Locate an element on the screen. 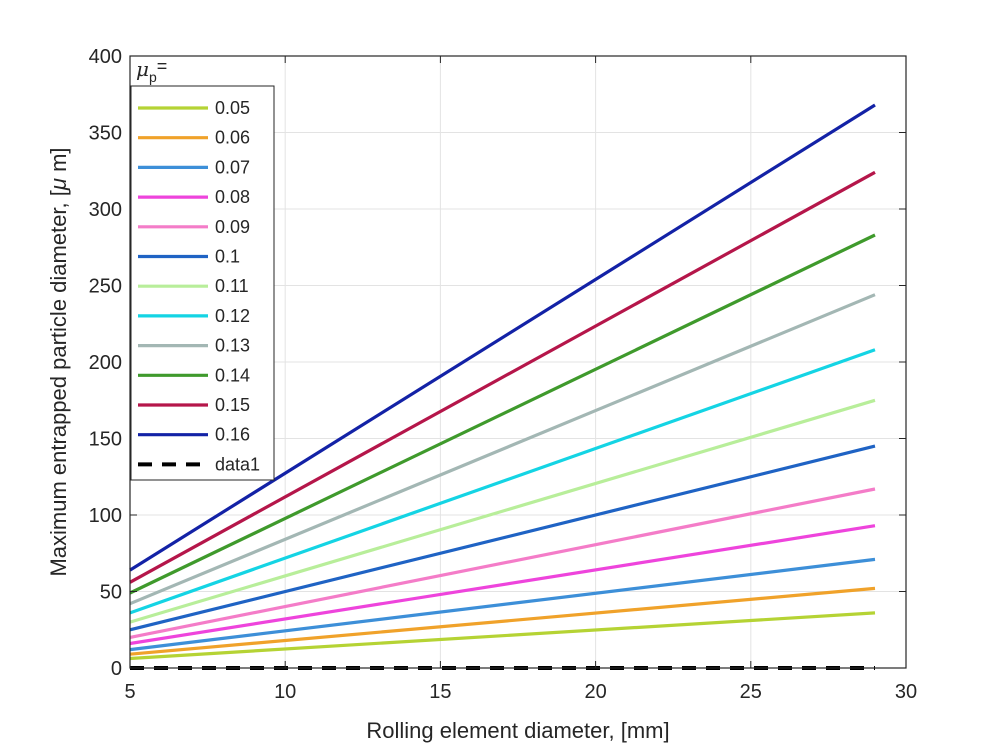  legend-title-equals: = is located at coordinates (162, 66).